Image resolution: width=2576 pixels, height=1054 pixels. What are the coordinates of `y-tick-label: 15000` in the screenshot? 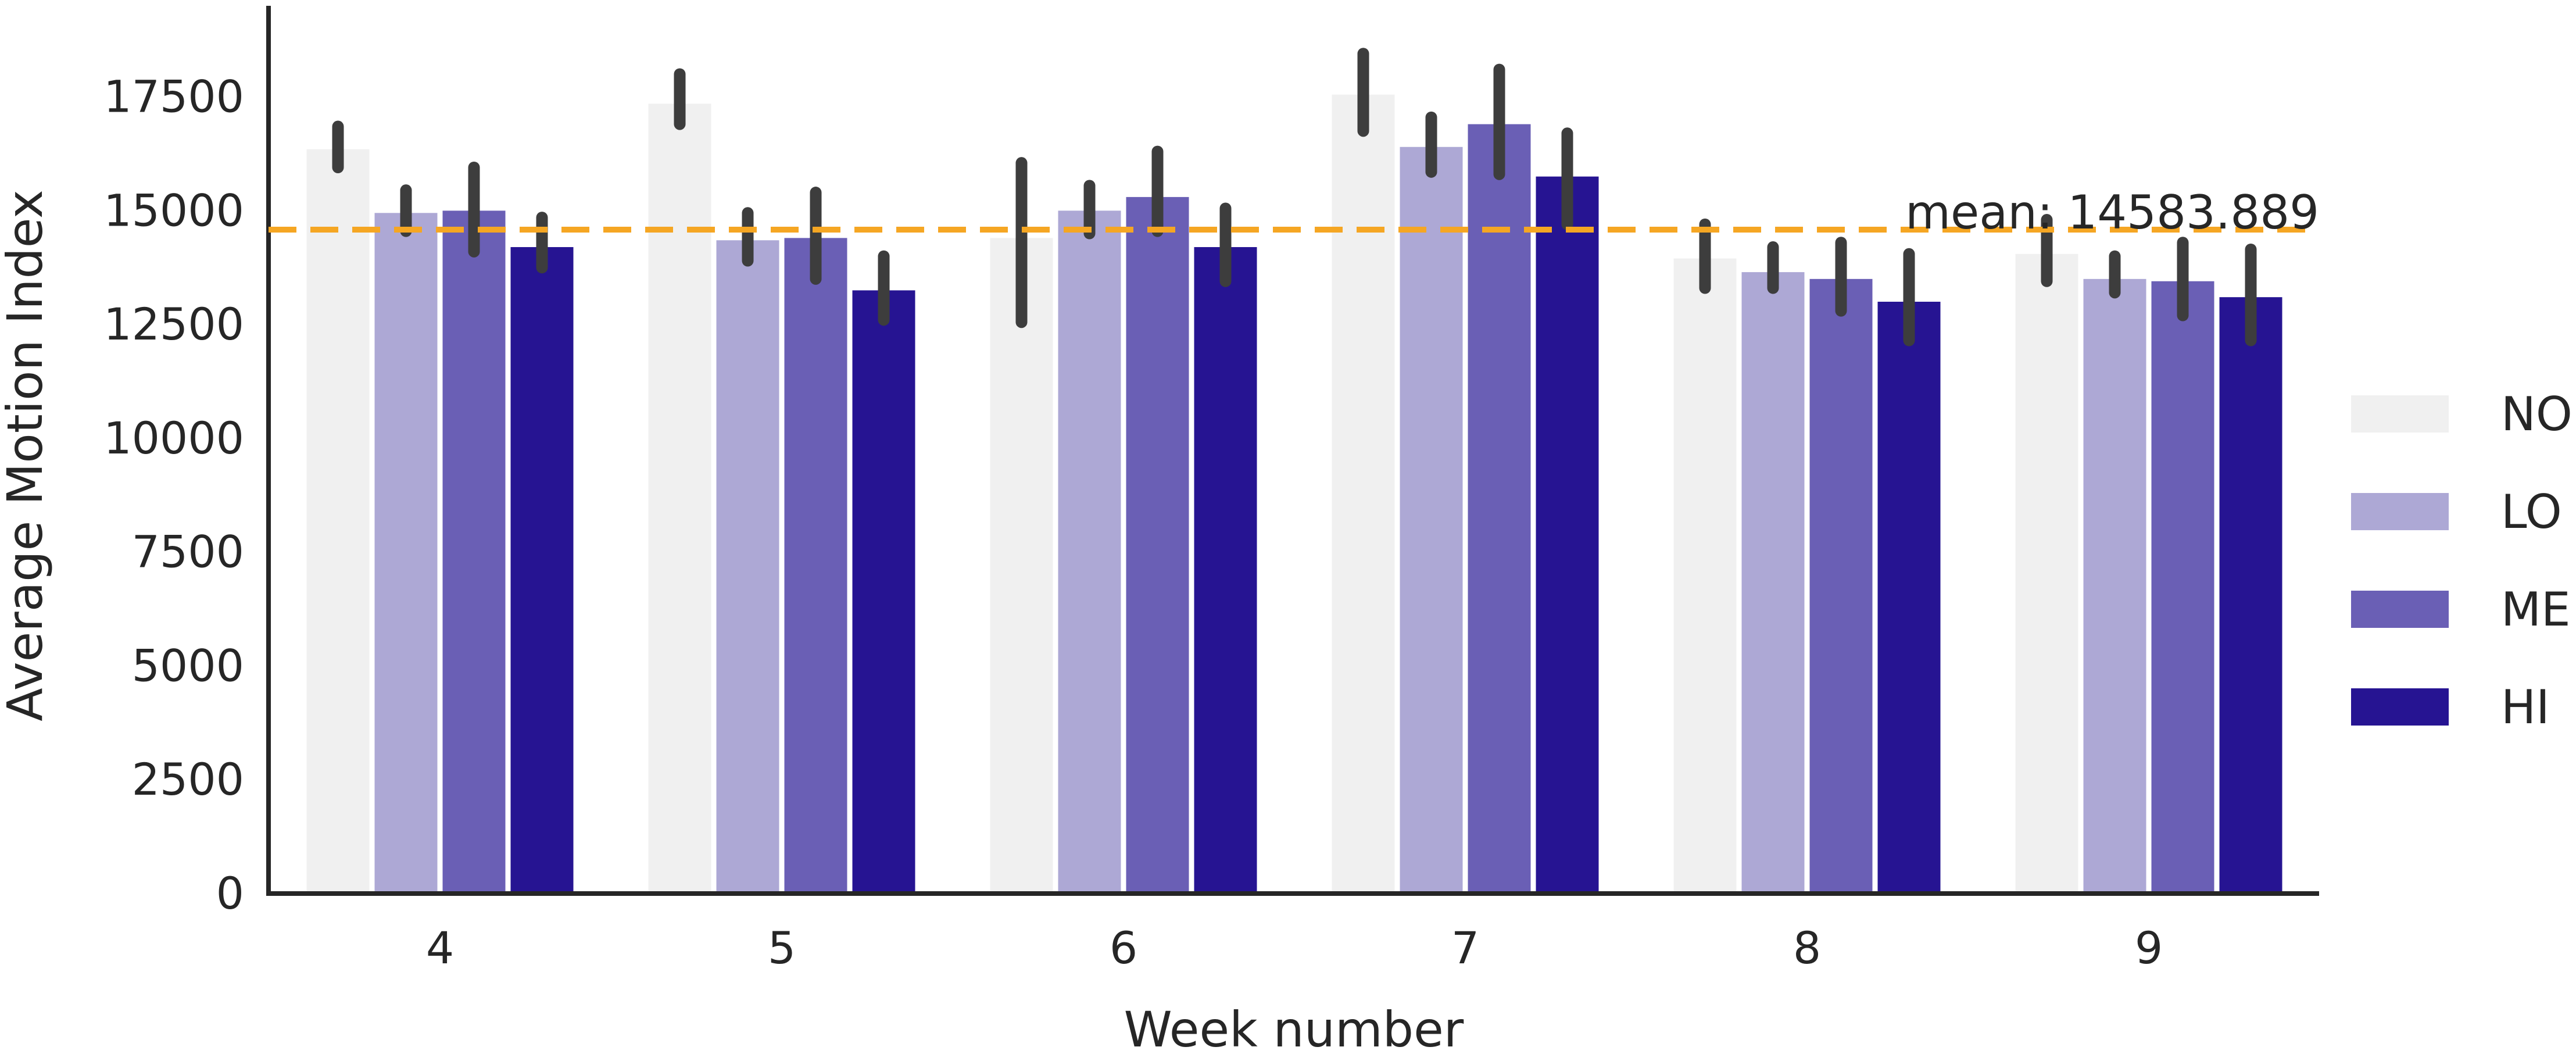 It's located at (174, 210).